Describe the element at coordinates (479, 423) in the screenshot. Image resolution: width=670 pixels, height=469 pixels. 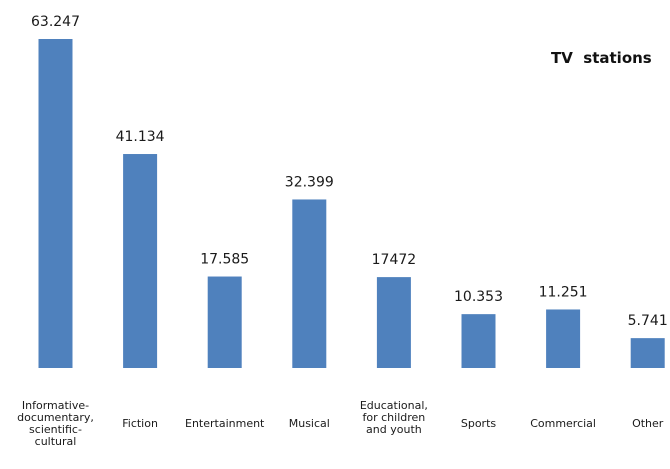
I see `category-label-5: Sports` at that location.